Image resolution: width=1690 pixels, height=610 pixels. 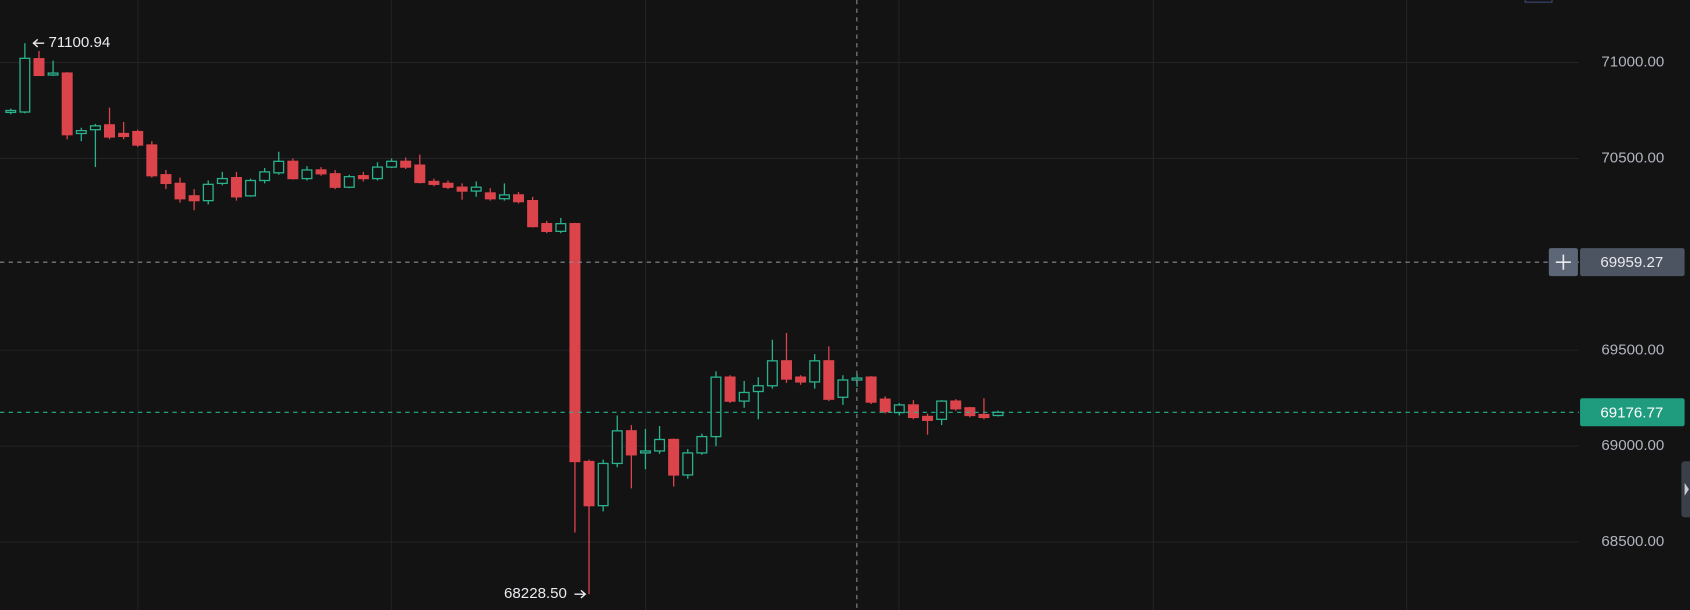 I want to click on y-tick-label: 70500.00, so click(x=1632, y=157).